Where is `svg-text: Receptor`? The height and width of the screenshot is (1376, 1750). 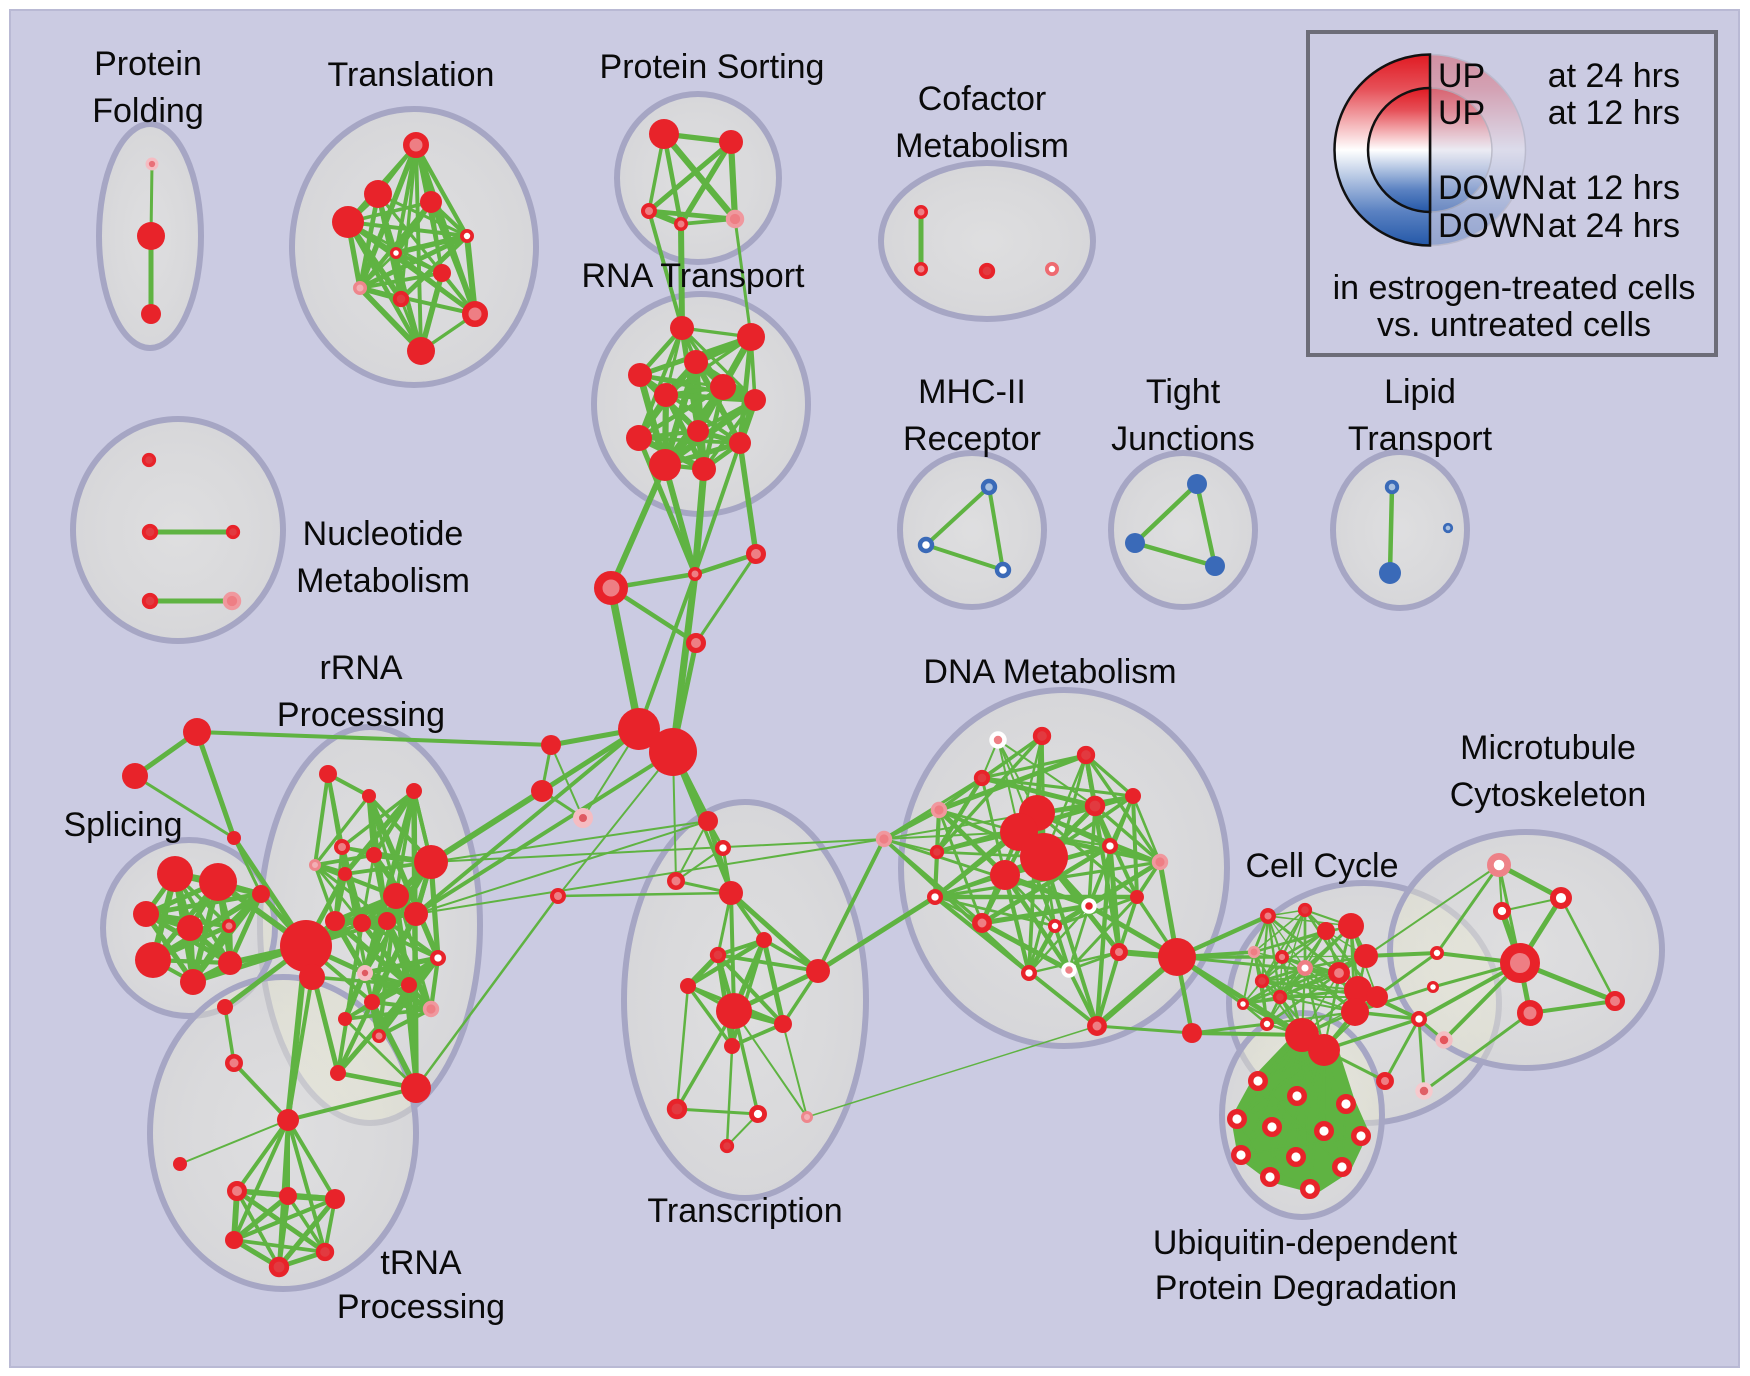
svg-text: Receptor is located at coordinates (972, 439).